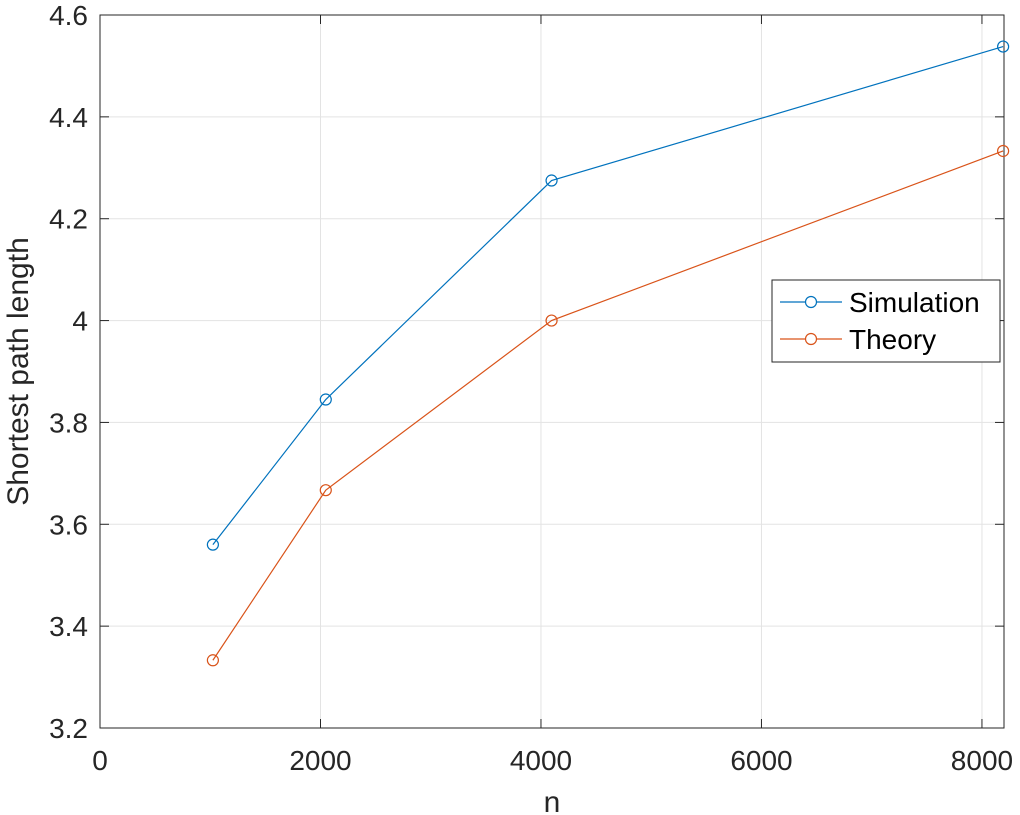  Describe the element at coordinates (68, 15) in the screenshot. I see `y-tick-label: 4.6` at that location.